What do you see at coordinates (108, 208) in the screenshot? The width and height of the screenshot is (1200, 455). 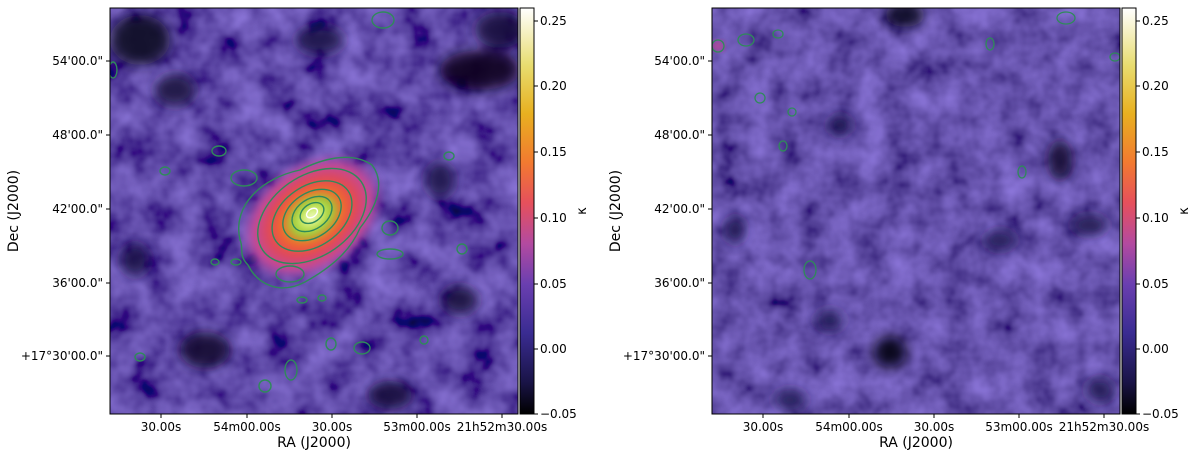 I see `left-ytick-marks` at bounding box center [108, 208].